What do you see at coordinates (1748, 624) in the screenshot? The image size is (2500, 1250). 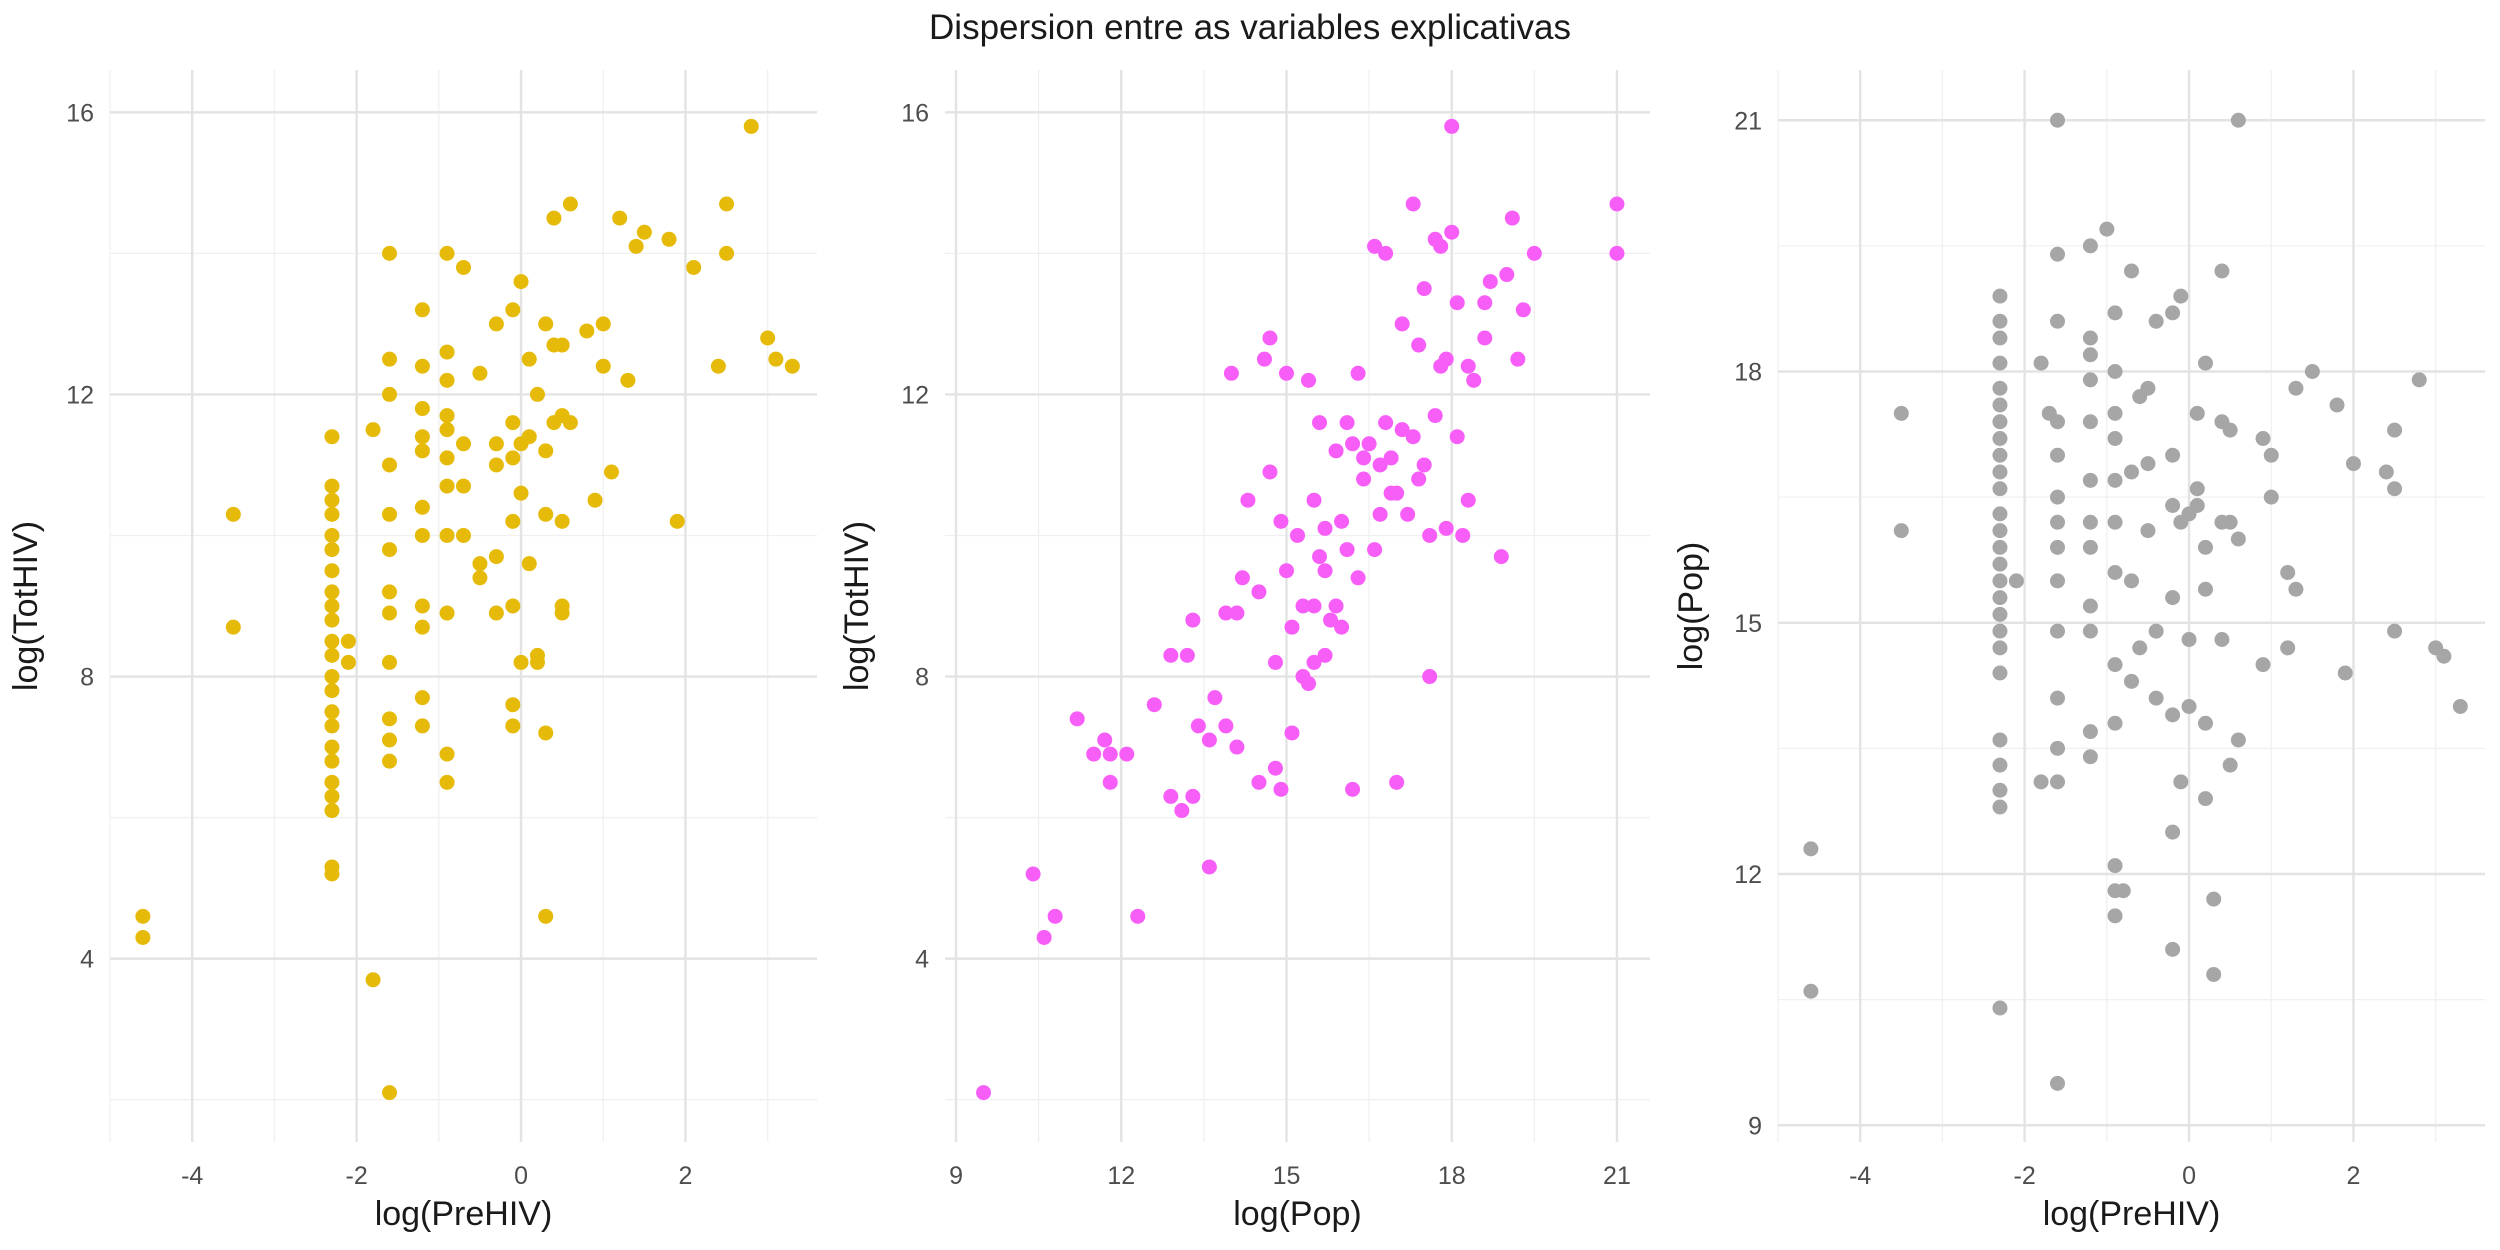 I see `y-tick-label: 15` at bounding box center [1748, 624].